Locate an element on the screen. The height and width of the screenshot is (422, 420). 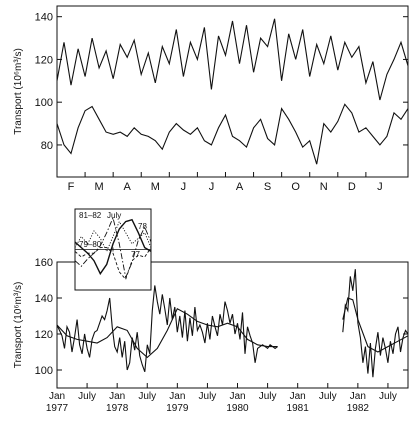
inset-panel: 81–82 July 78 79–80 77 is located at coordinates (113, 249).